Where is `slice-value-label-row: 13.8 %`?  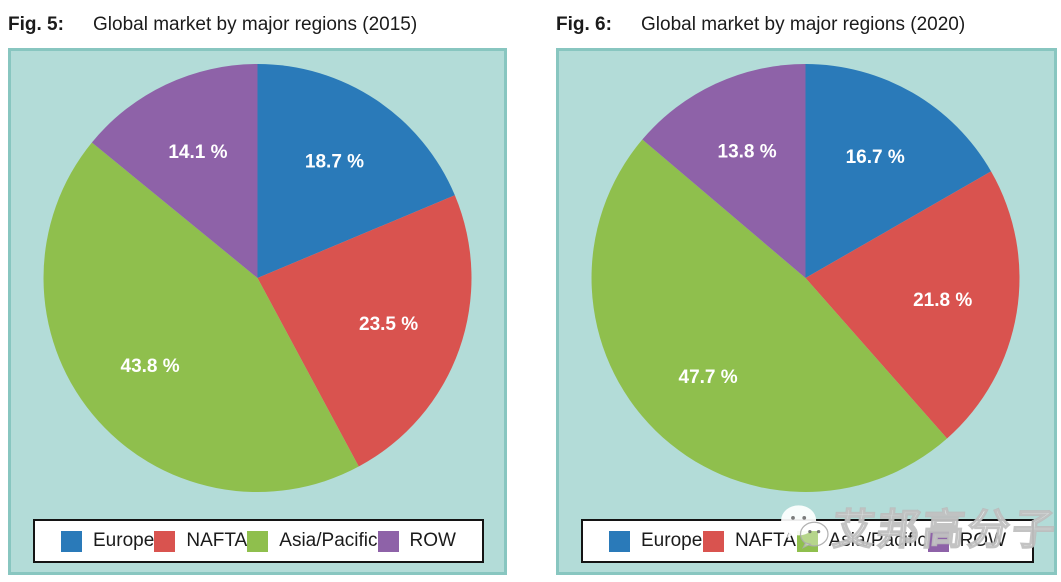
slice-value-label-row: 13.8 % is located at coordinates (747, 151).